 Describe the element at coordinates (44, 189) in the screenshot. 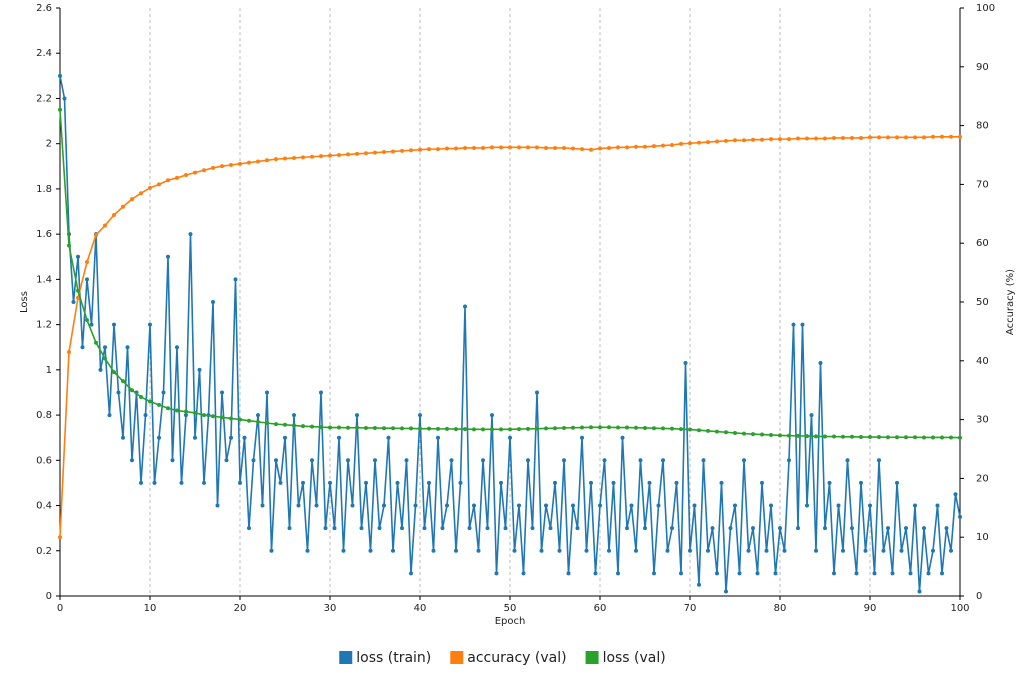

I see `y-tick-label: 1.8` at that location.